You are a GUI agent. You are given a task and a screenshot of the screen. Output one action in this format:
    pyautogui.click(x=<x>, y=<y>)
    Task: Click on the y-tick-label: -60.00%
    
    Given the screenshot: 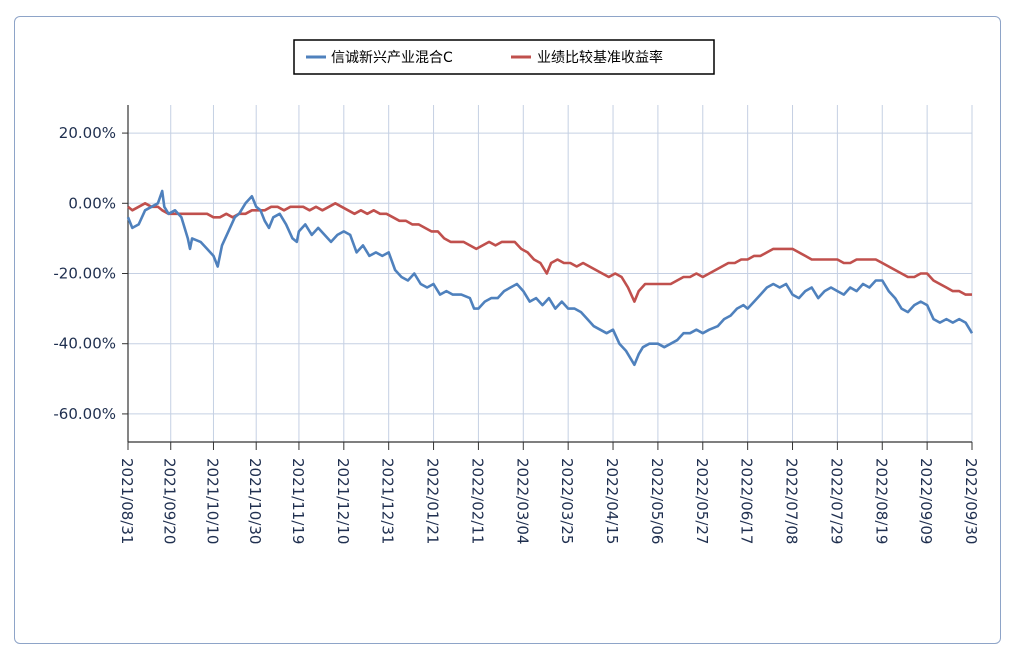 What is the action you would take?
    pyautogui.click(x=84, y=414)
    